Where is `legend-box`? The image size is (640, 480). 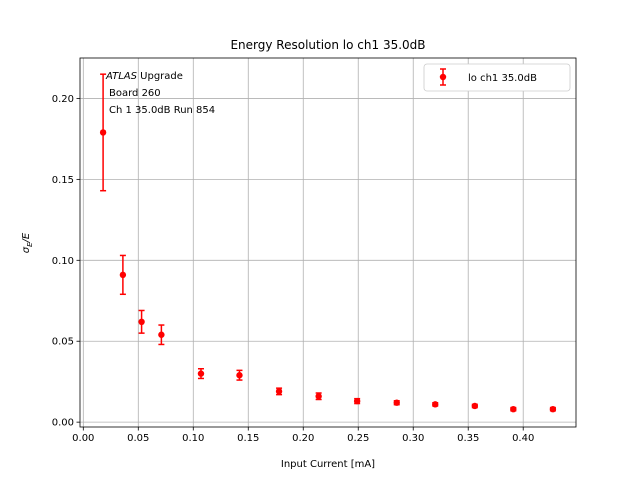
legend-box is located at coordinates (497, 77).